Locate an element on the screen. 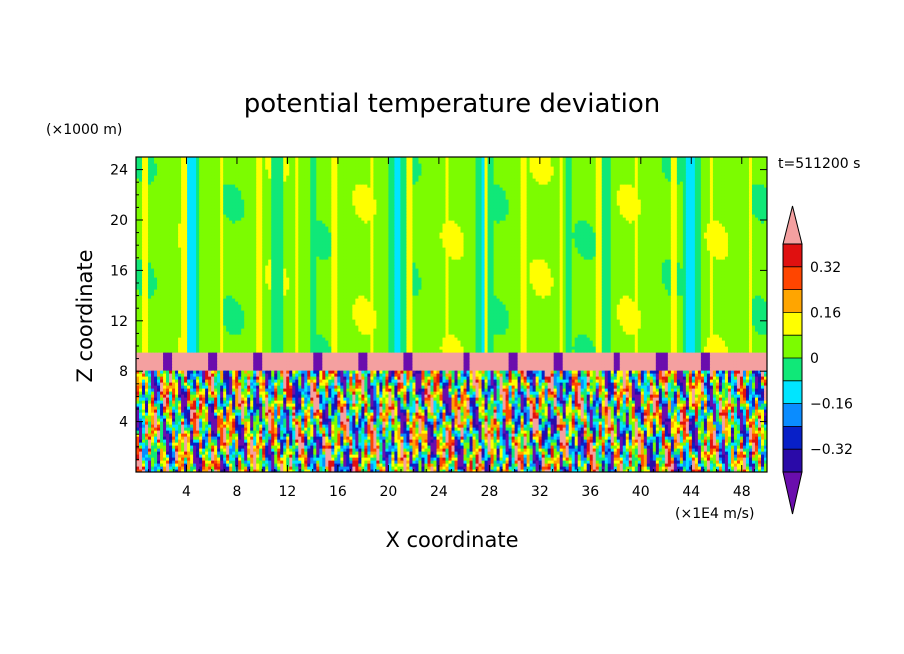 Image resolution: width=904 pixels, height=654 pixels. chart-title: potential temperature deviation is located at coordinates (452, 104).